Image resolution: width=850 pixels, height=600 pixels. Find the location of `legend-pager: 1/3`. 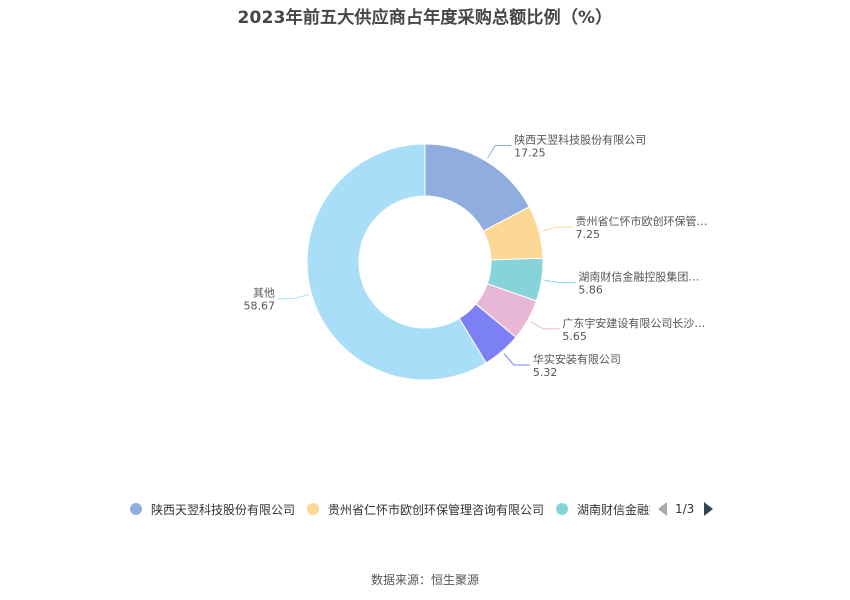

legend-pager: 1/3 is located at coordinates (686, 509).